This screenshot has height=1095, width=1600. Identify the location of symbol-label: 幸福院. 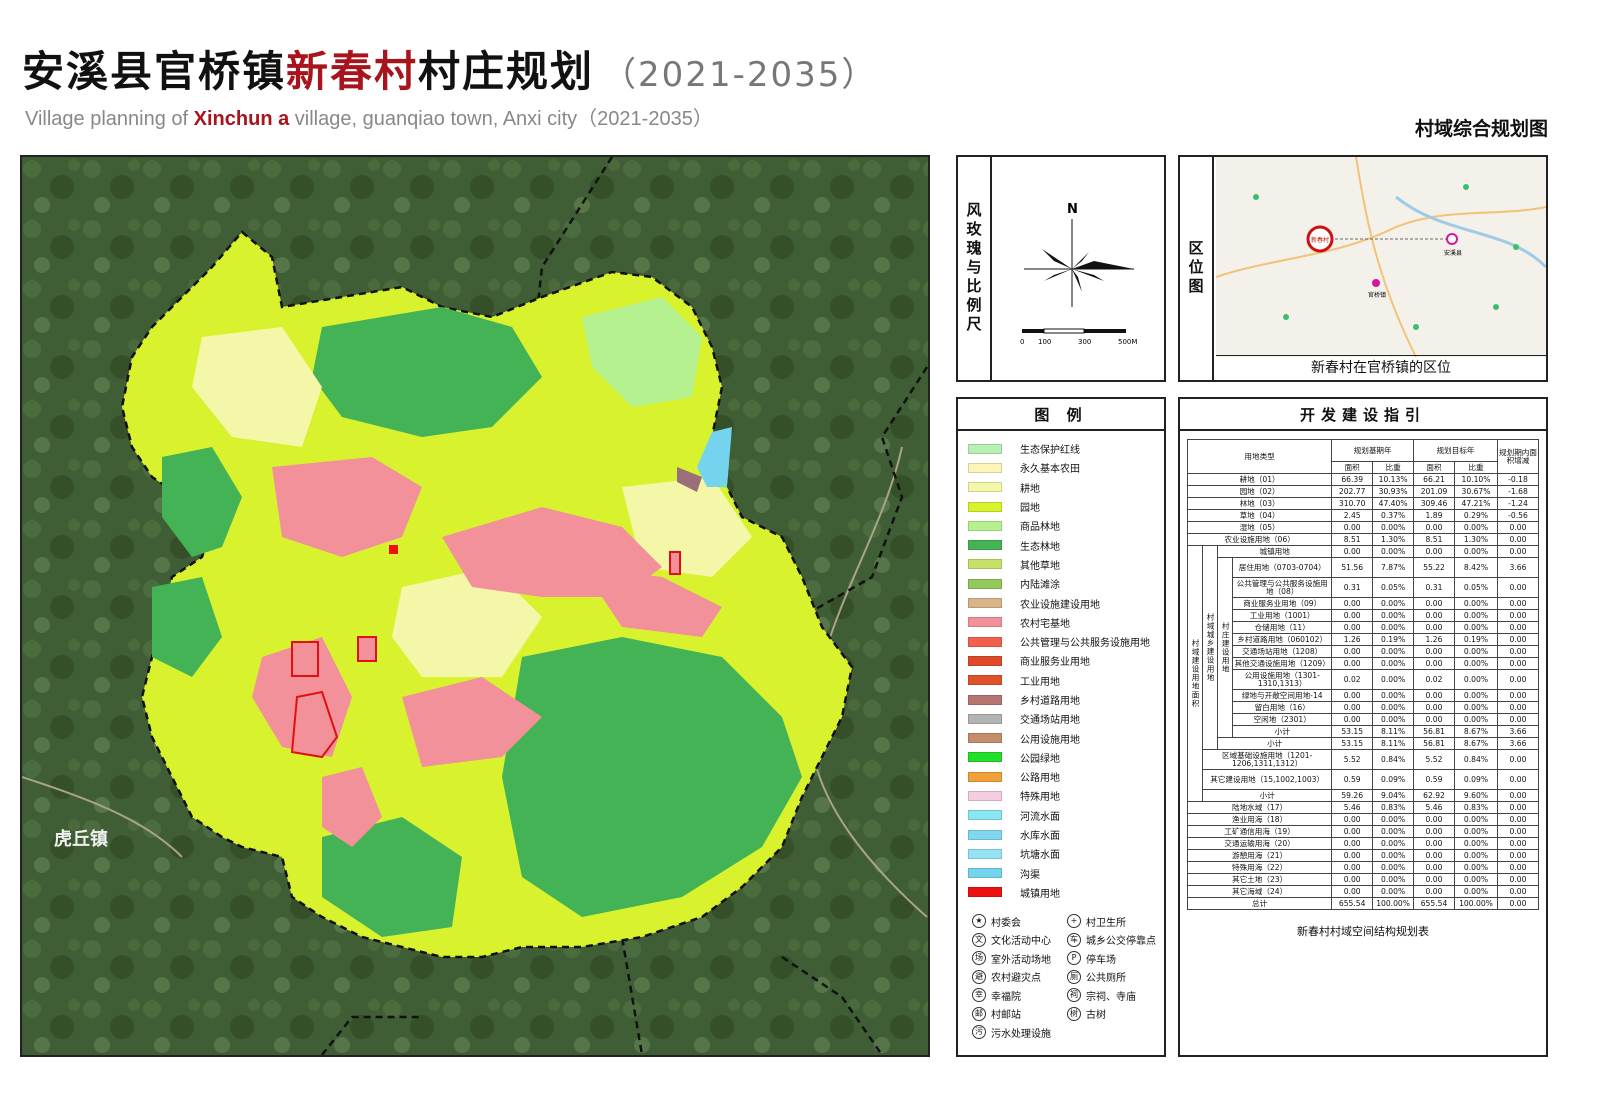
(1006, 997).